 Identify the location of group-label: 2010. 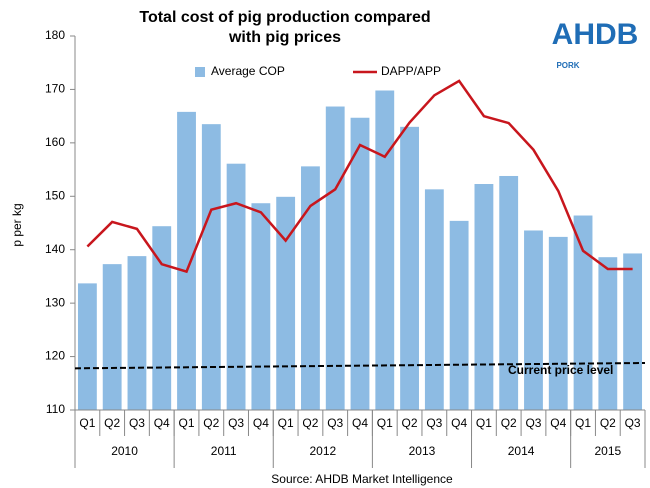
(124, 451).